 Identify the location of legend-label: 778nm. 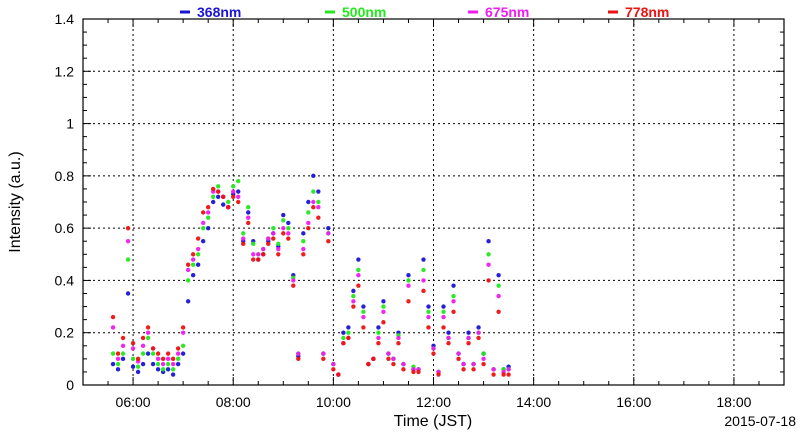
(647, 12).